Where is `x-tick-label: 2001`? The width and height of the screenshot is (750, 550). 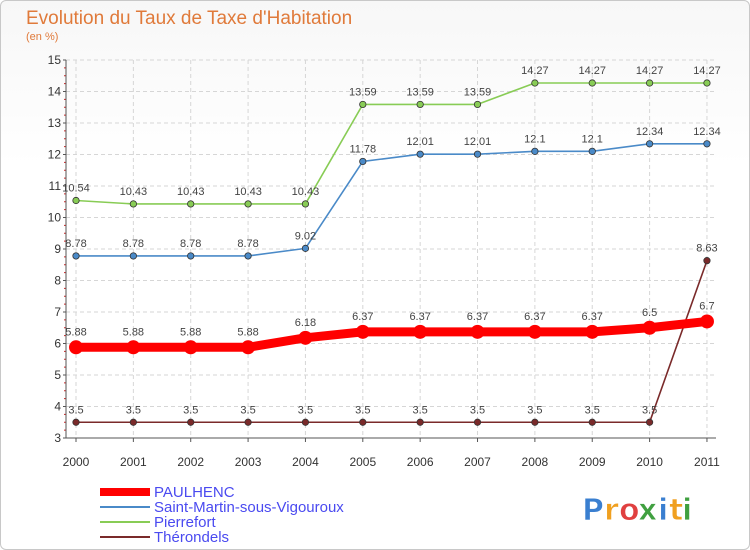 x-tick-label: 2001 is located at coordinates (133, 462).